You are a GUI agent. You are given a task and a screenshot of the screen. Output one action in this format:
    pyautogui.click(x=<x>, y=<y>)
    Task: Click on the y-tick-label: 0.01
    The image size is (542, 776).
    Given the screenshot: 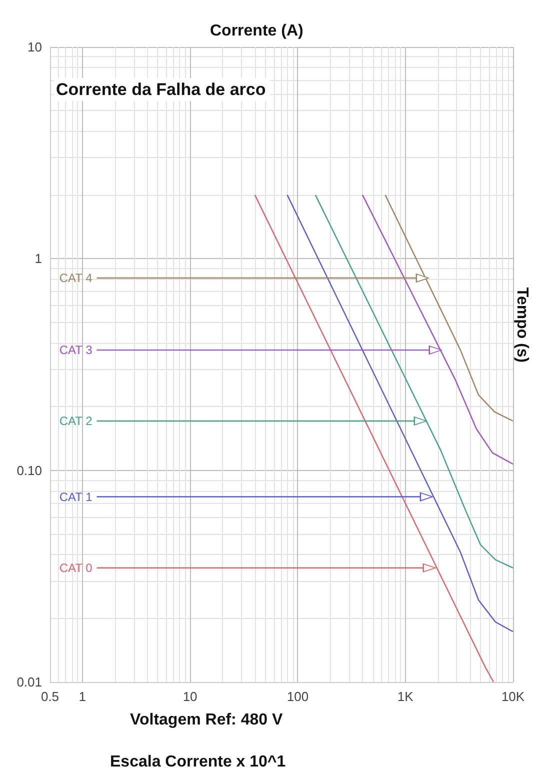 What is the action you would take?
    pyautogui.click(x=29, y=682)
    